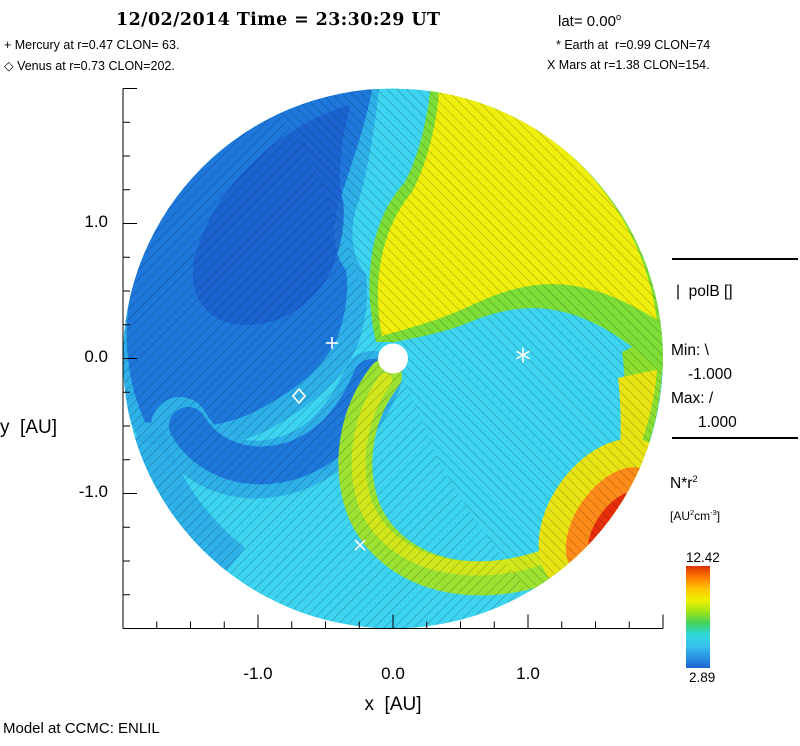  Describe the element at coordinates (703, 557) in the screenshot. I see `colorbar-max: 12.42` at that location.